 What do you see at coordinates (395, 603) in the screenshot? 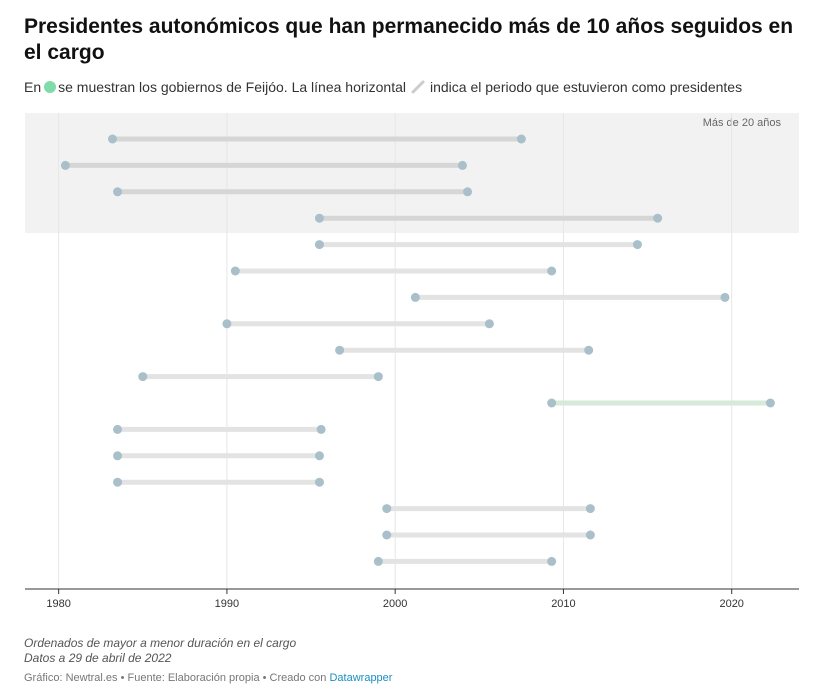
I see `x-tick-label: 2000` at bounding box center [395, 603].